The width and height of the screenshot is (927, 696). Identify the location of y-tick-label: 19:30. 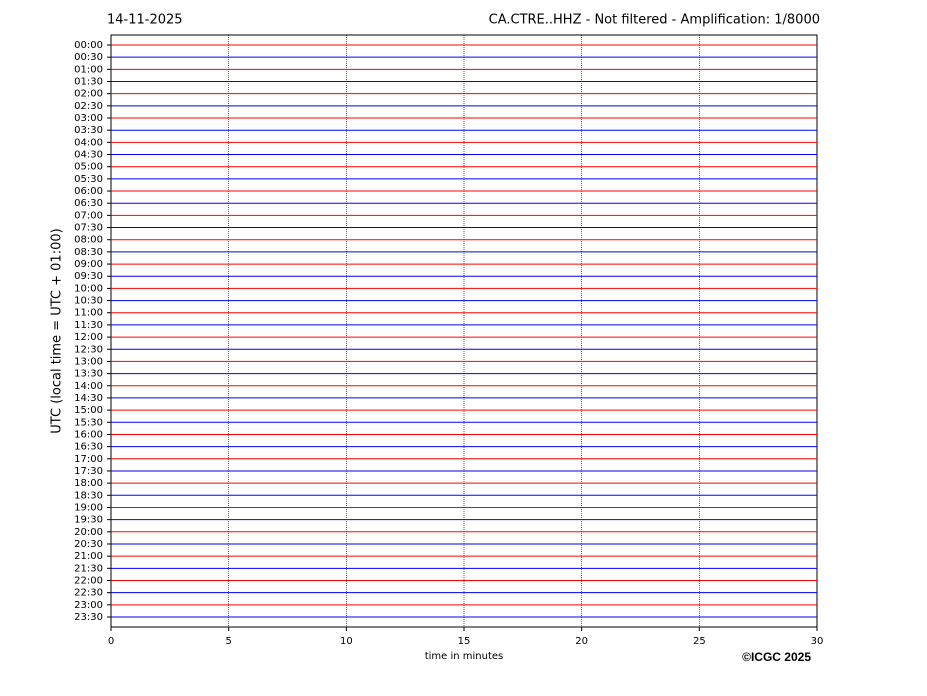
(88, 520).